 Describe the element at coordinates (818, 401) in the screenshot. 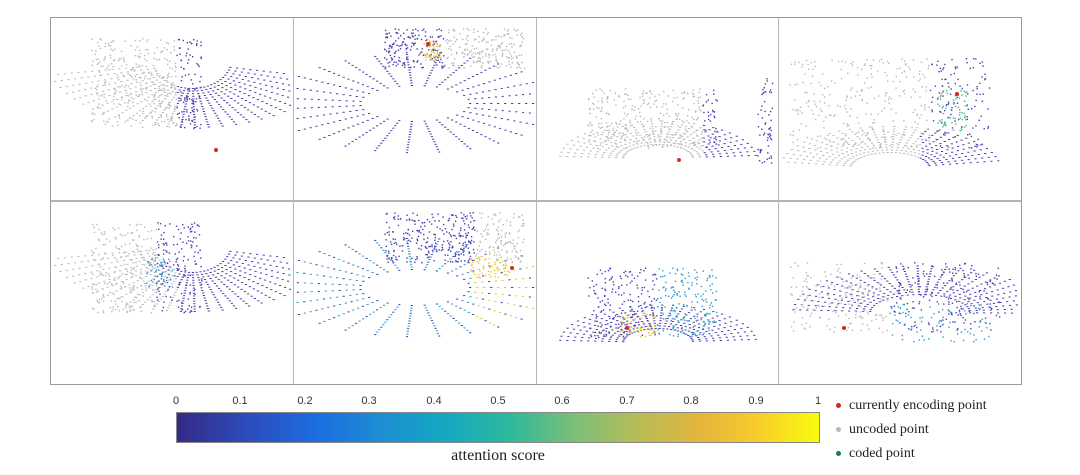

I see `colorbar-tick: 1` at that location.